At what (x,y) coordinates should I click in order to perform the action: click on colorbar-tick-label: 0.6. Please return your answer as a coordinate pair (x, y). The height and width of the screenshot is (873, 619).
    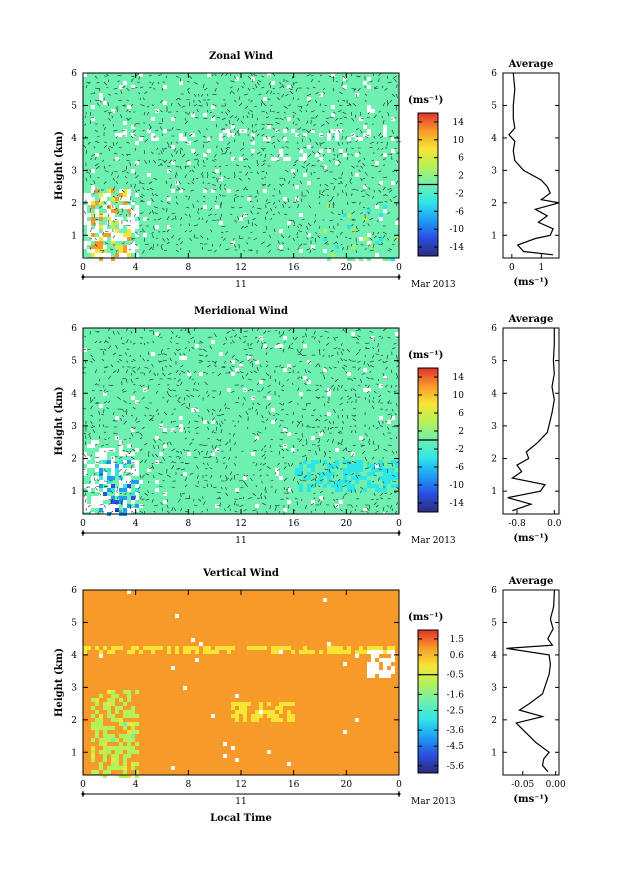
    Looking at the image, I should click on (457, 656).